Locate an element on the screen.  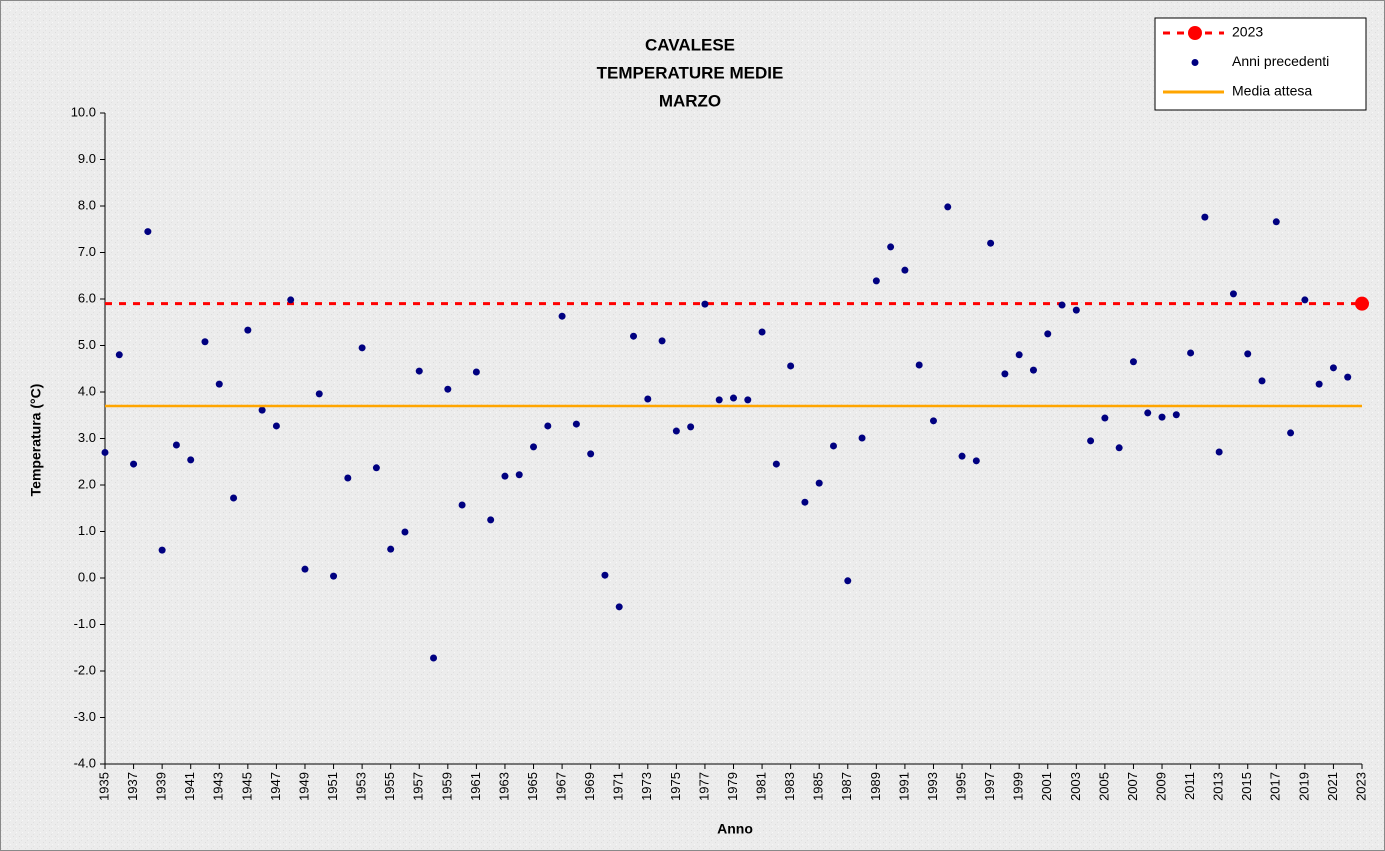
y-tick-label: 10.0 is located at coordinates (83, 111).